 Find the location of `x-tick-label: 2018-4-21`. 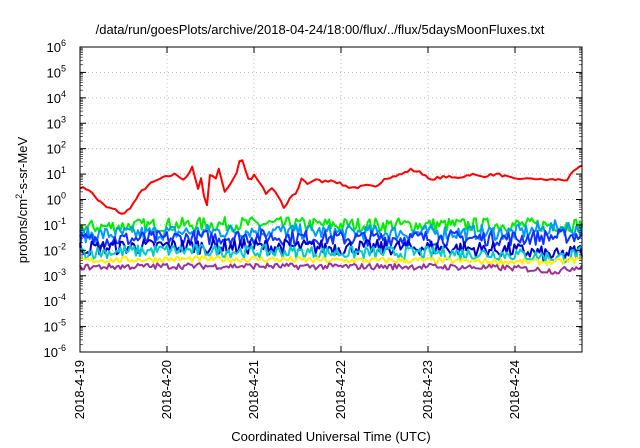

x-tick-label: 2018-4-21 is located at coordinates (253, 389).